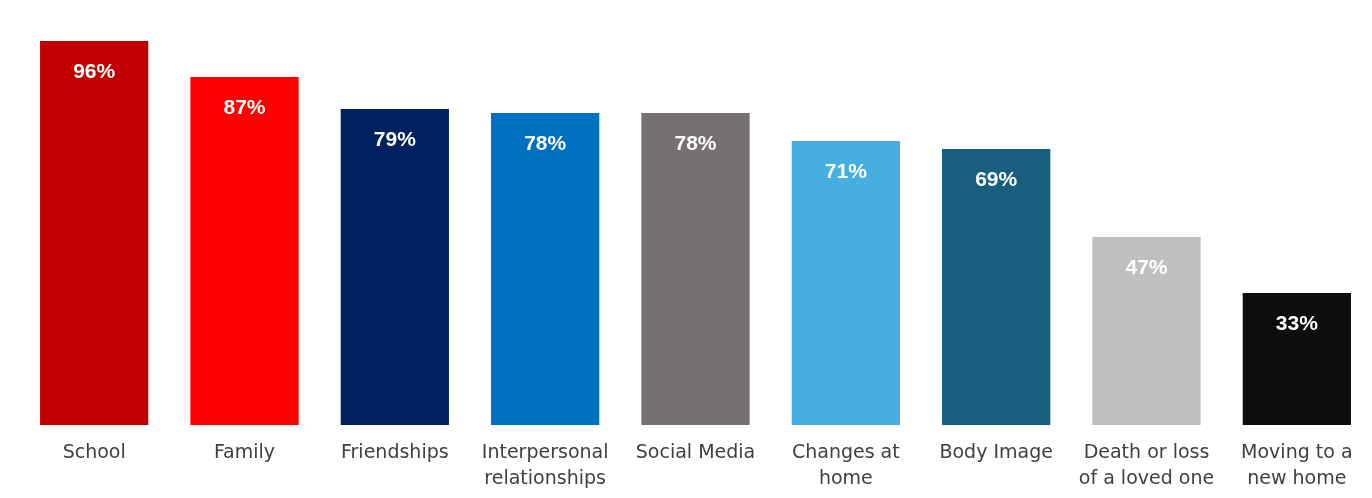 Image resolution: width=1372 pixels, height=498 pixels. What do you see at coordinates (94, 451) in the screenshot?
I see `x-tick-label: School` at bounding box center [94, 451].